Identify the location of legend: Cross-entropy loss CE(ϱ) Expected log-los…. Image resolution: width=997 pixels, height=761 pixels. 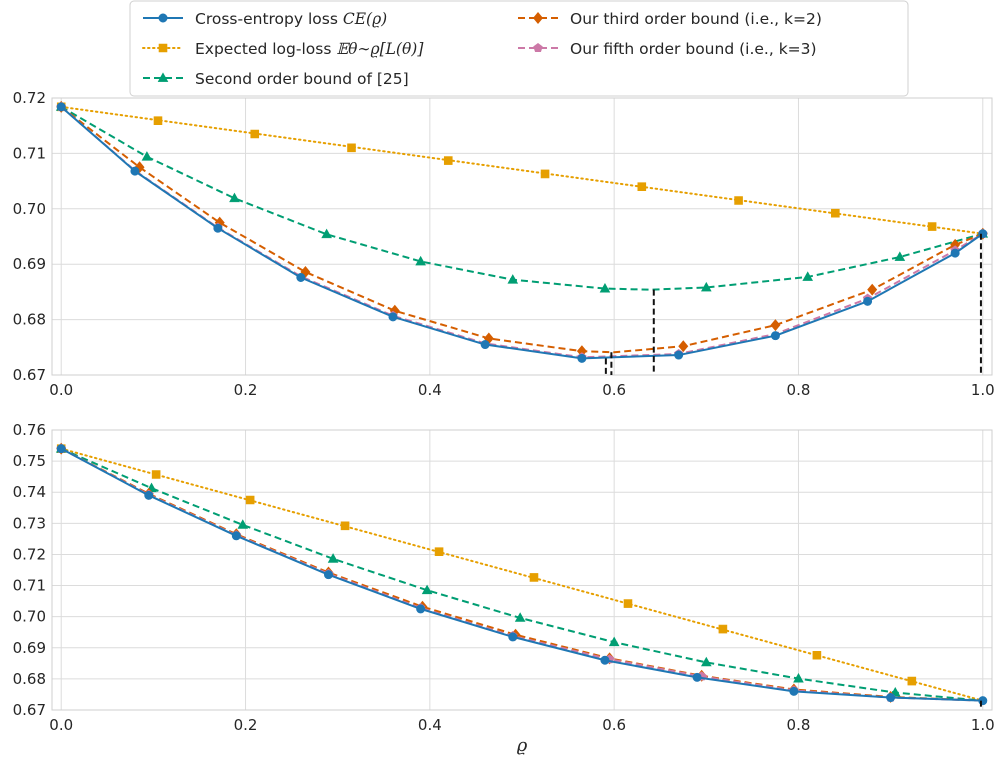
(519, 48).